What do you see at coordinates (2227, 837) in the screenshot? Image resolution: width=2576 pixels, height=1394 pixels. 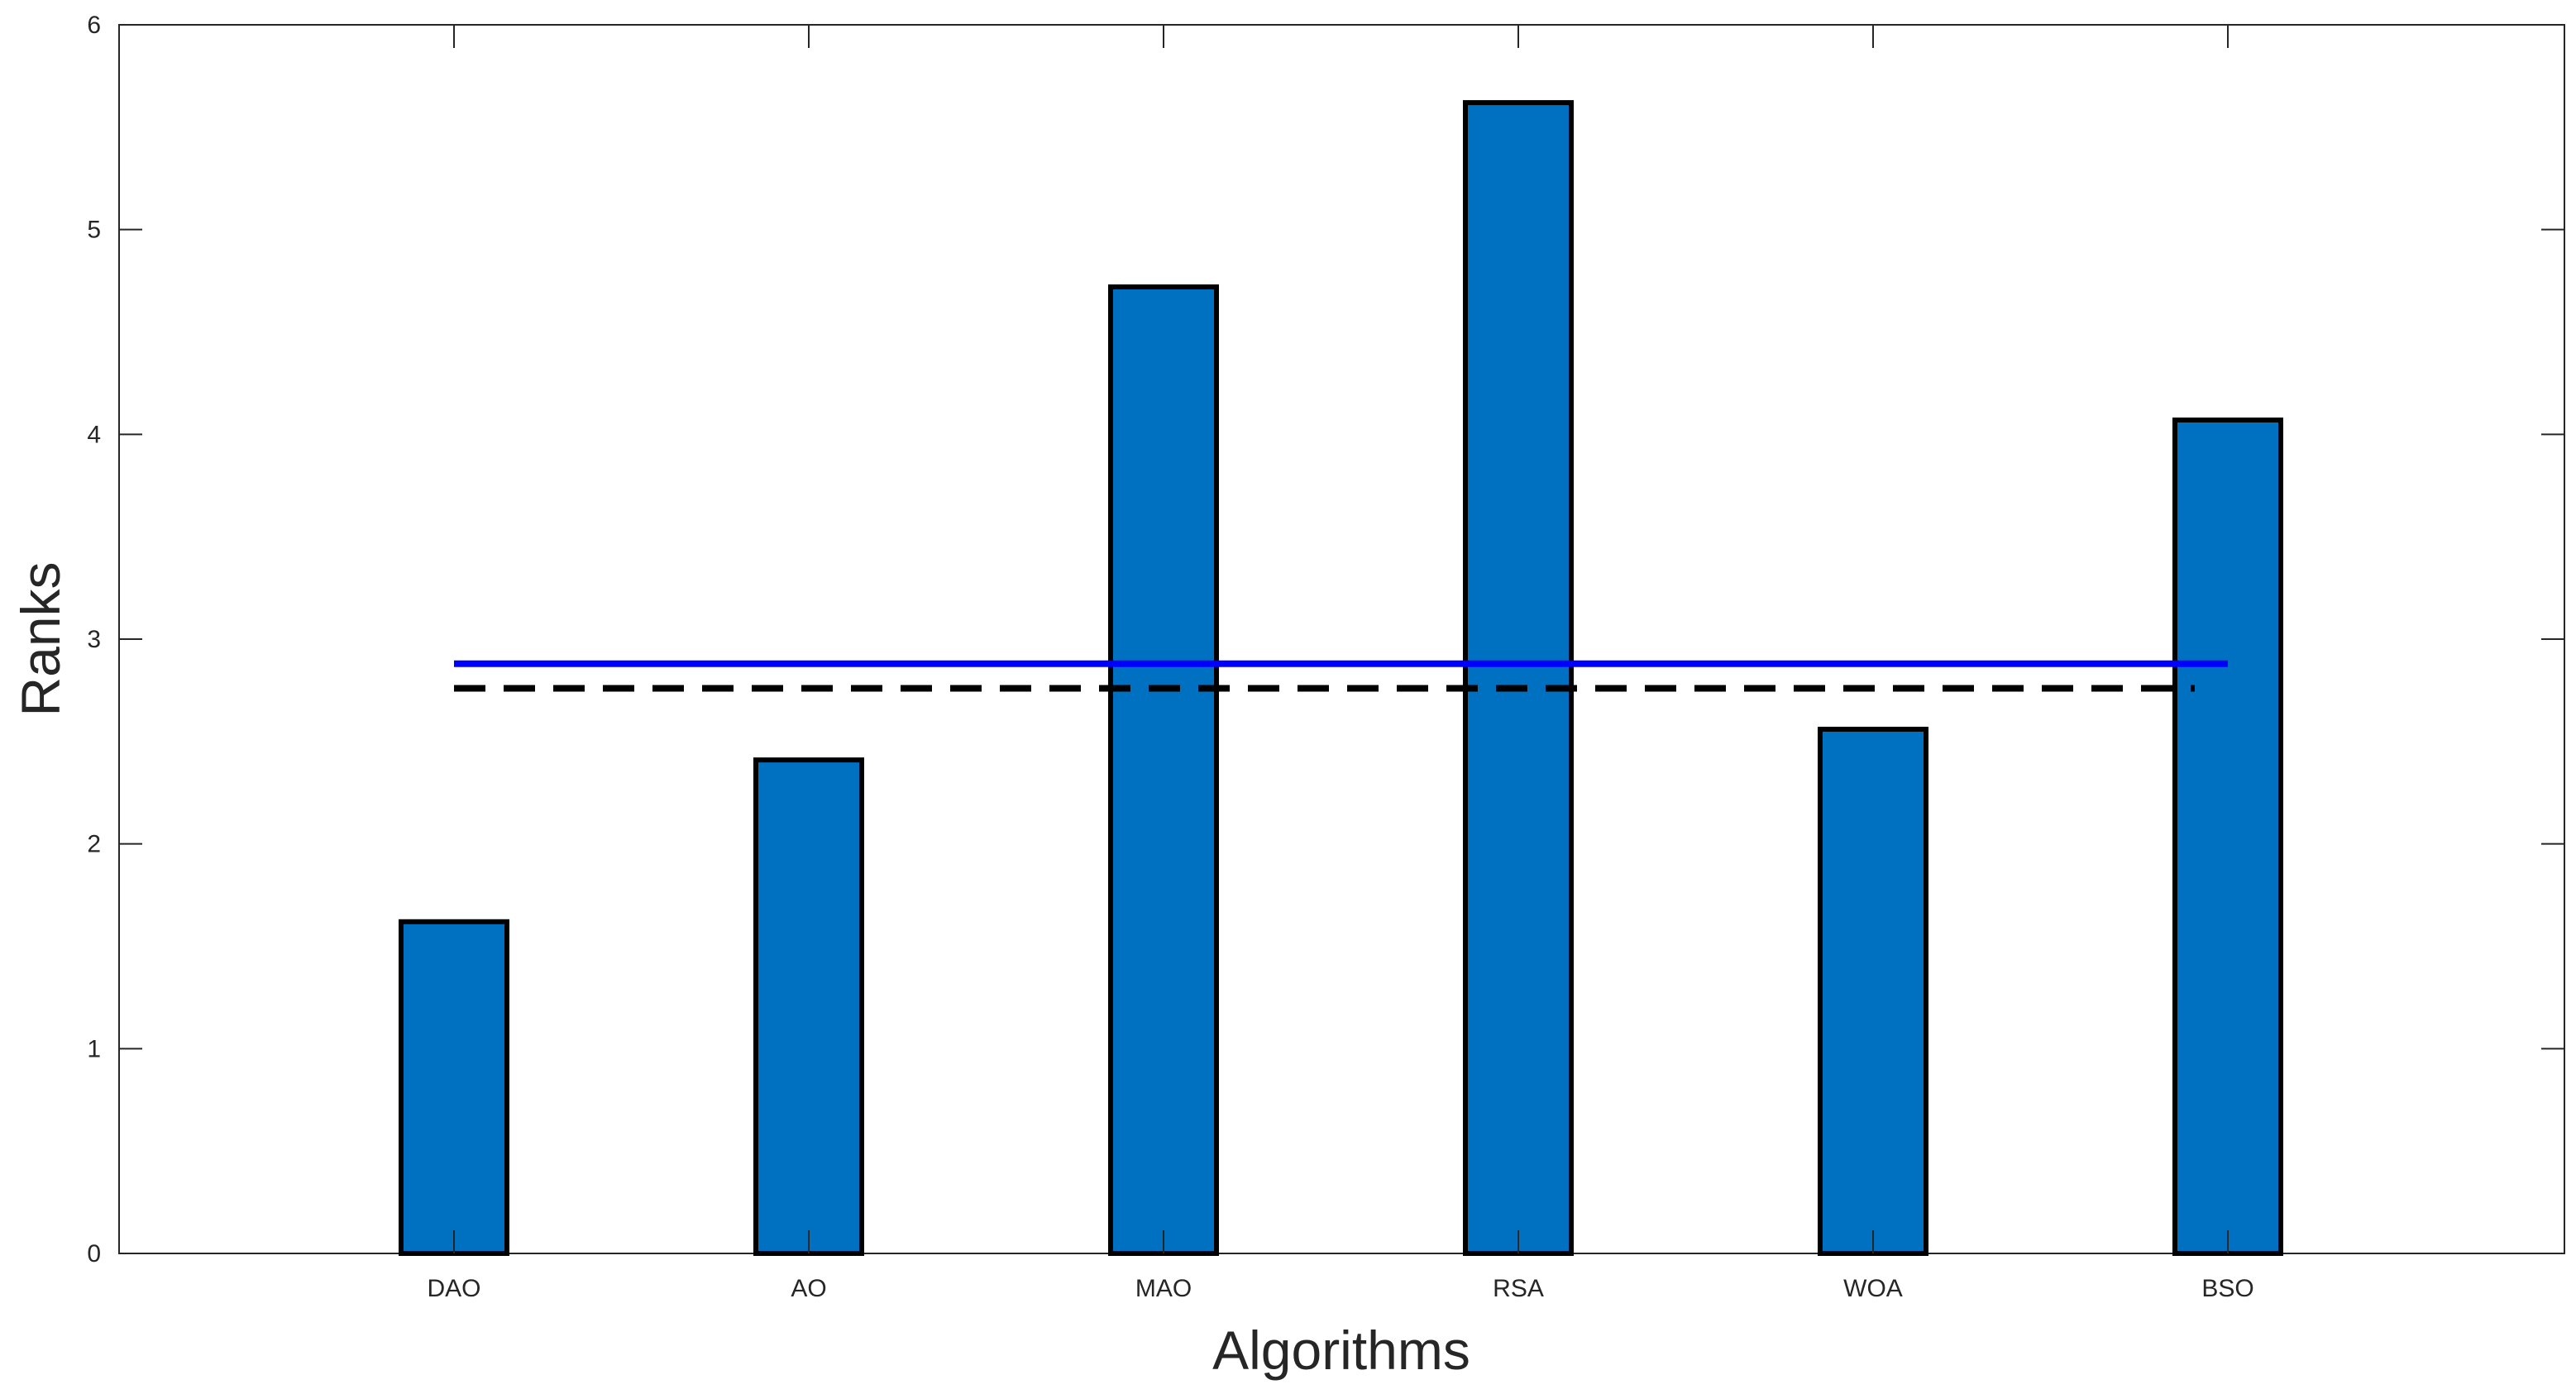 I see `bar-bso` at bounding box center [2227, 837].